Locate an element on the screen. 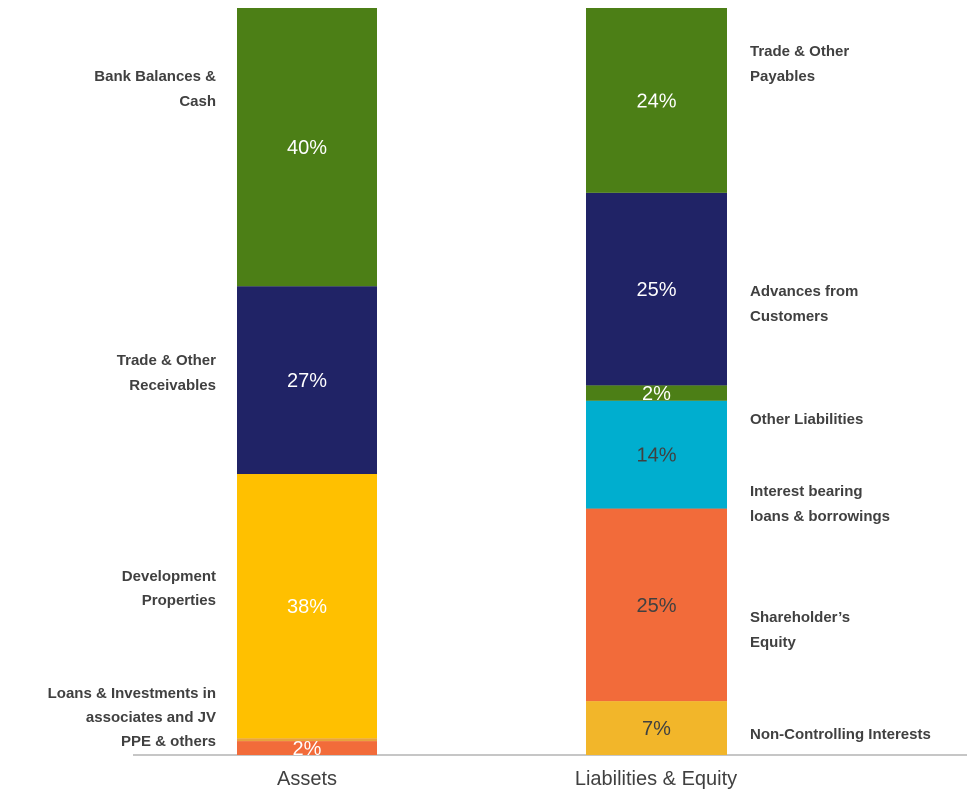  annotation-liabilities-equity-interest-bearing-loans-borrowings-line-2: loans & borrowings is located at coordinates (820, 516).